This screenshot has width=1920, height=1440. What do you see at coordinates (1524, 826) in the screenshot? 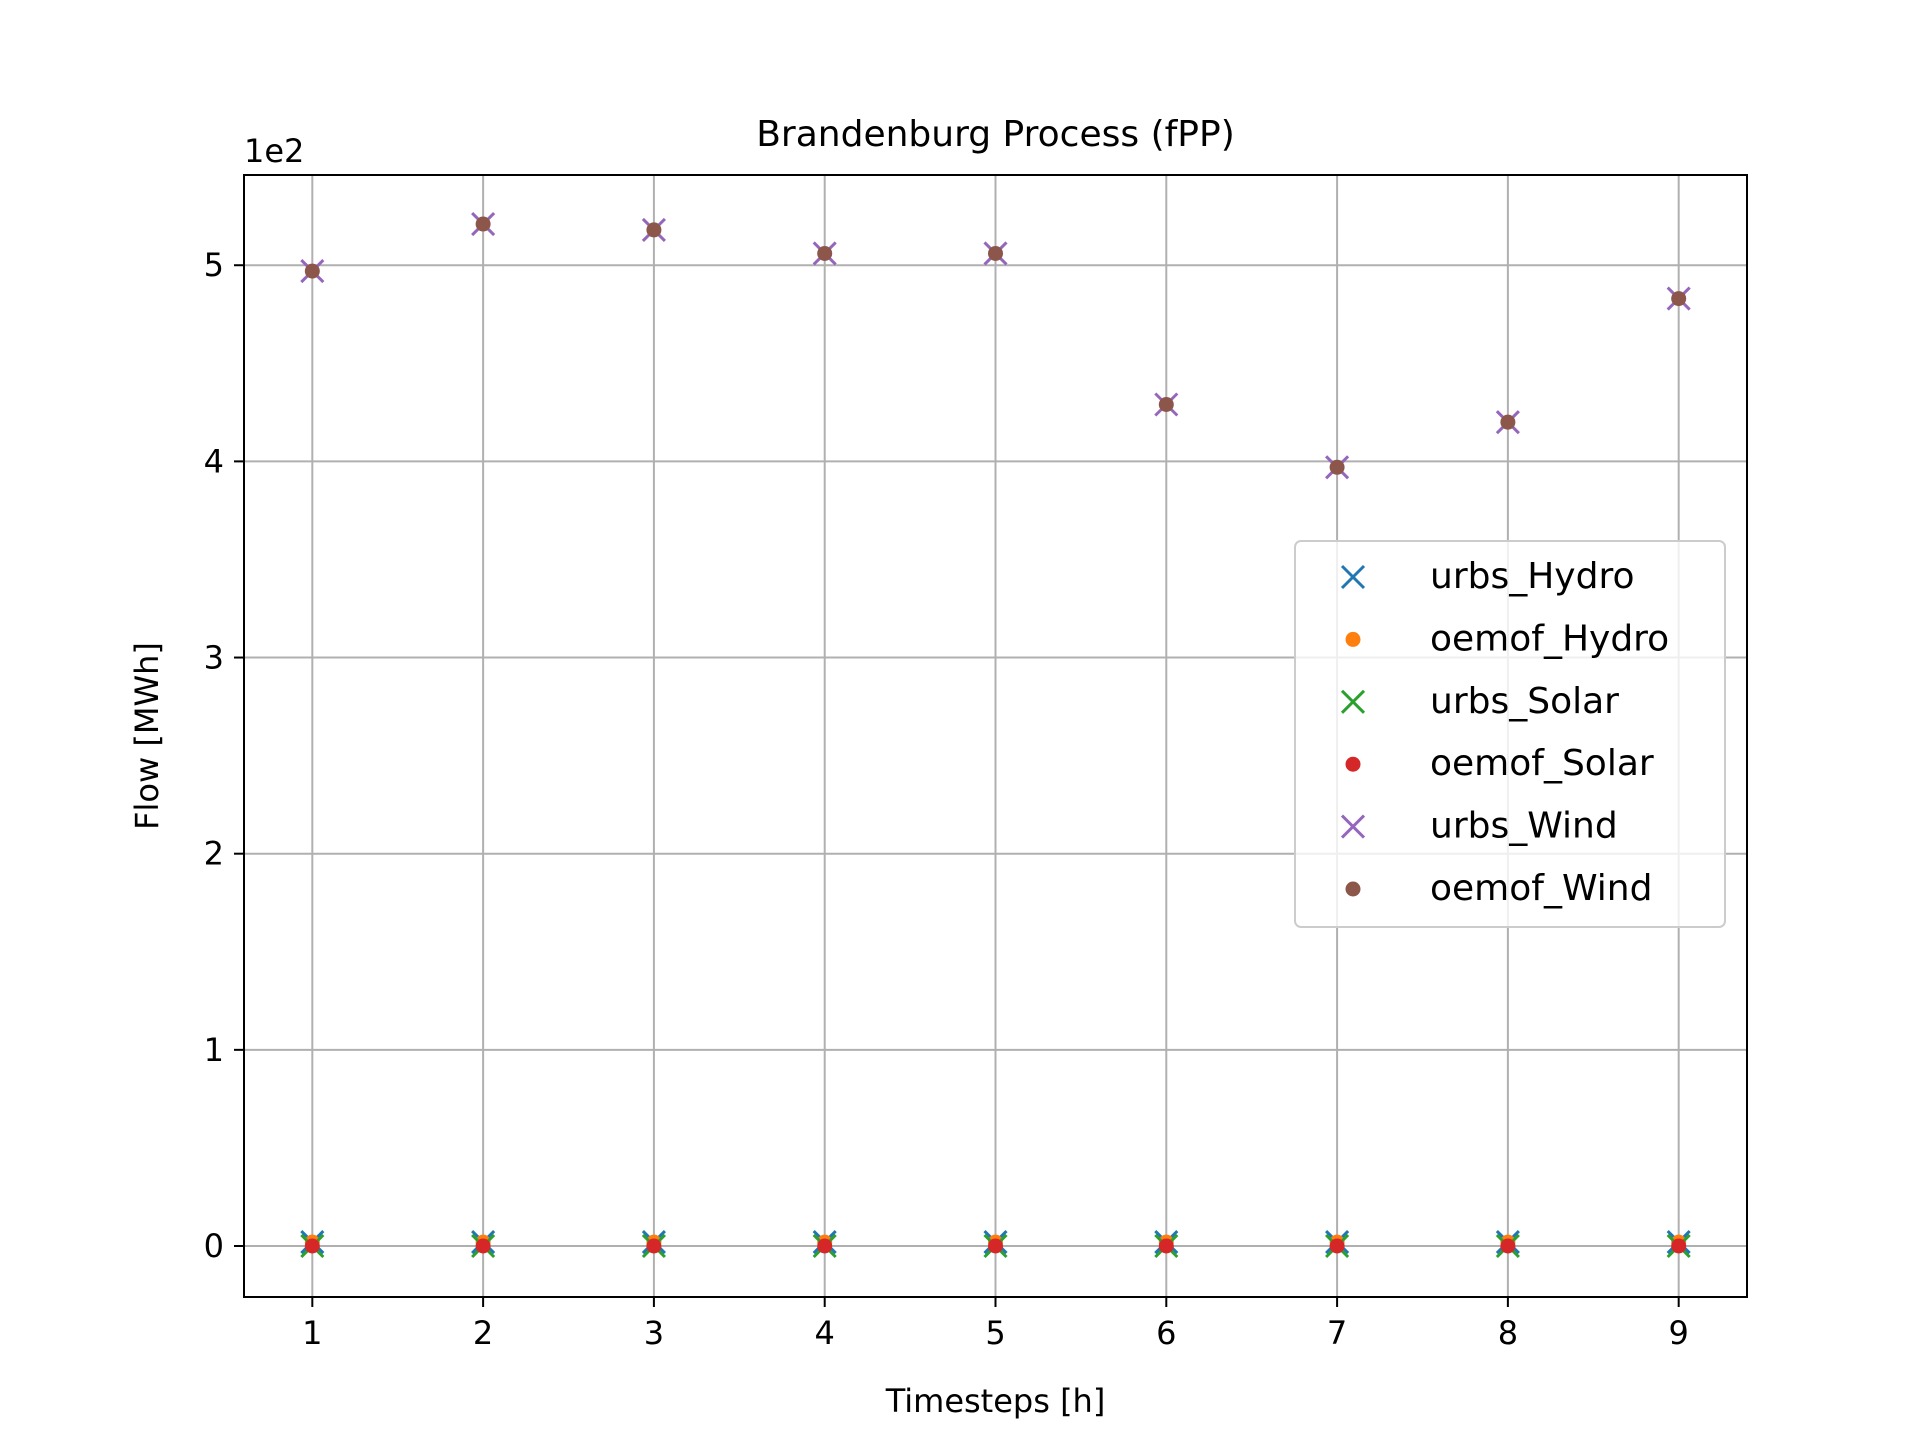
I see `legend-label: urbs_Wind` at bounding box center [1524, 826].